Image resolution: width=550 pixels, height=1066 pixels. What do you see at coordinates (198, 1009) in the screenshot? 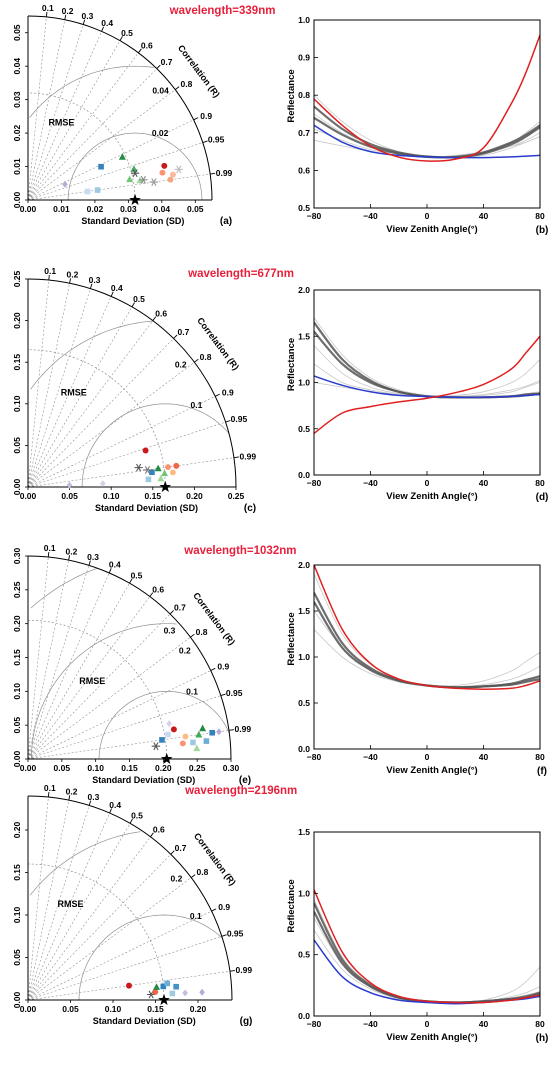
I see `x-tick-label-4: 0.20` at bounding box center [198, 1009].